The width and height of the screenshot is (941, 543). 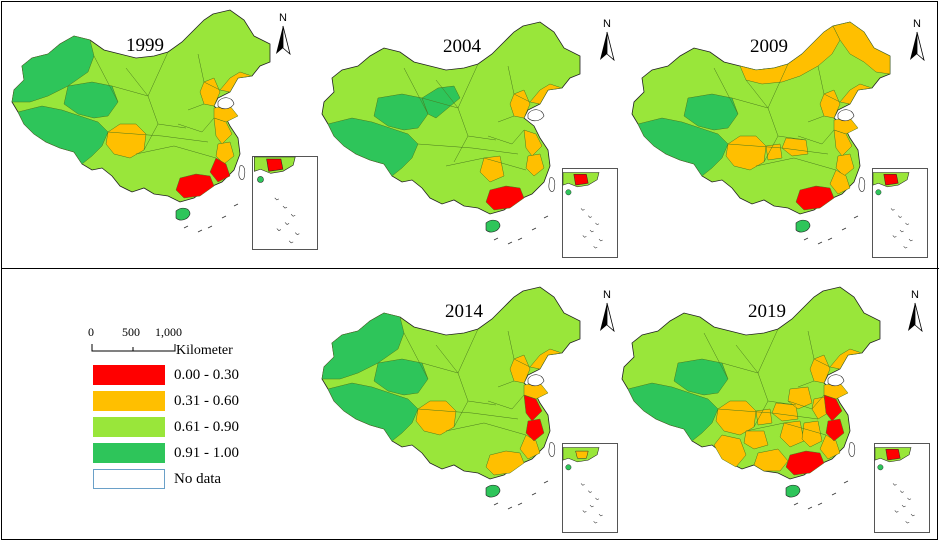 I want to click on year-label: 2009, so click(x=769, y=46).